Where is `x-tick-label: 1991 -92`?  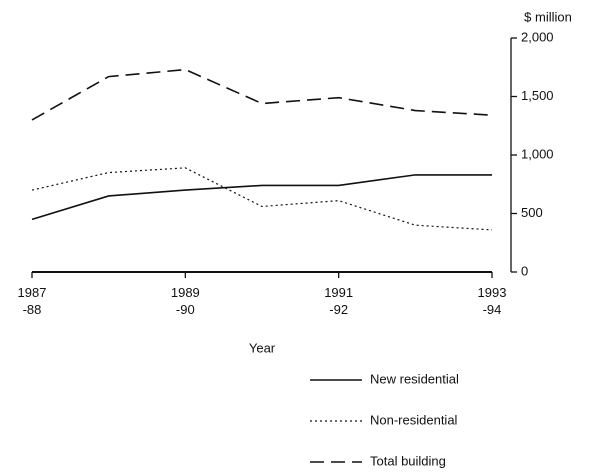 x-tick-label: 1991 -92 is located at coordinates (338, 301).